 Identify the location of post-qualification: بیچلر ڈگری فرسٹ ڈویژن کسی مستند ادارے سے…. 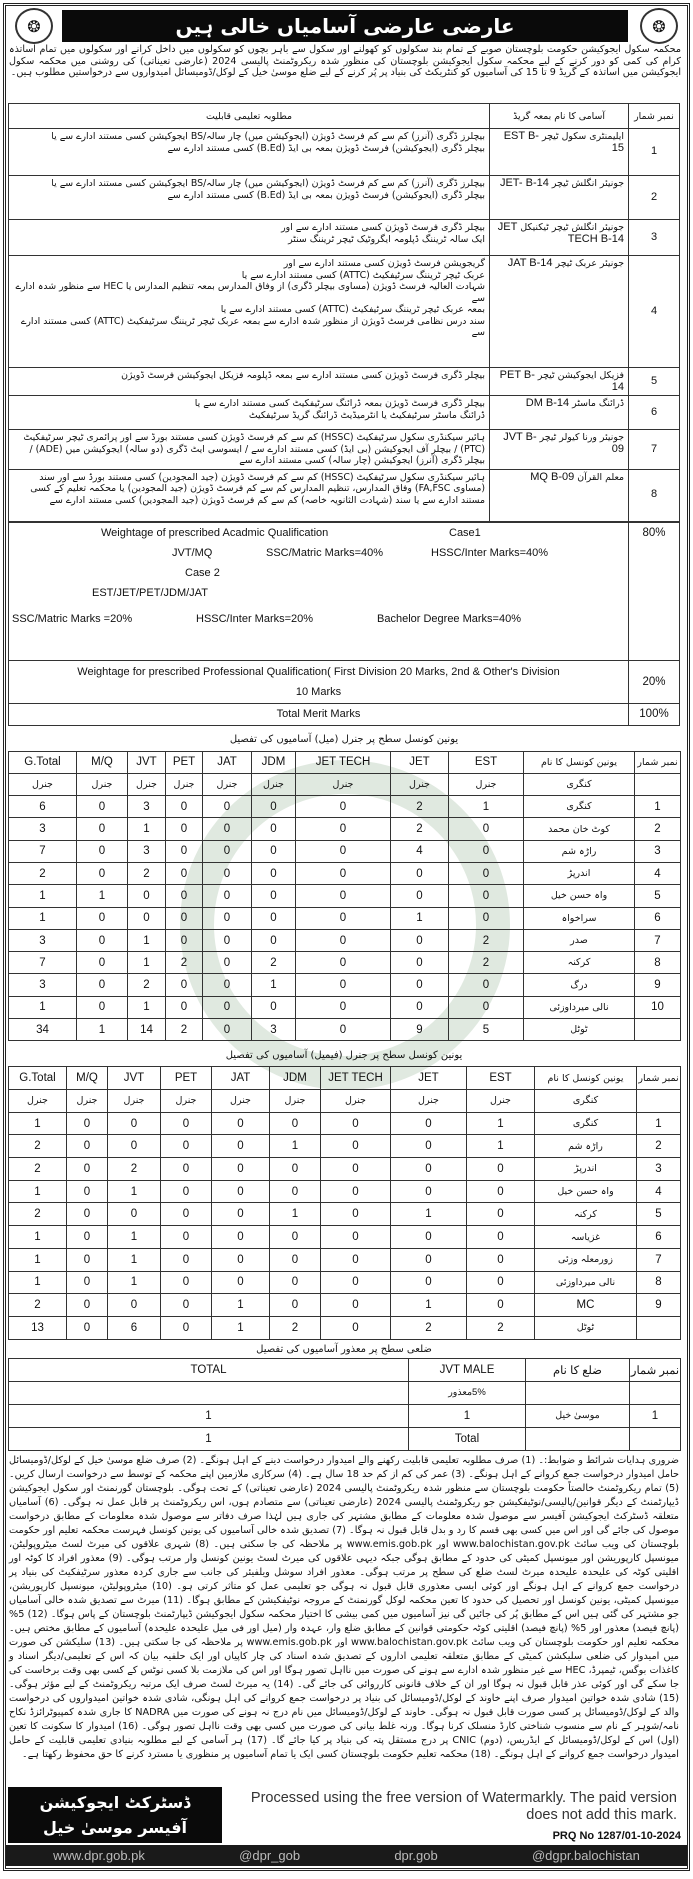
(249, 381).